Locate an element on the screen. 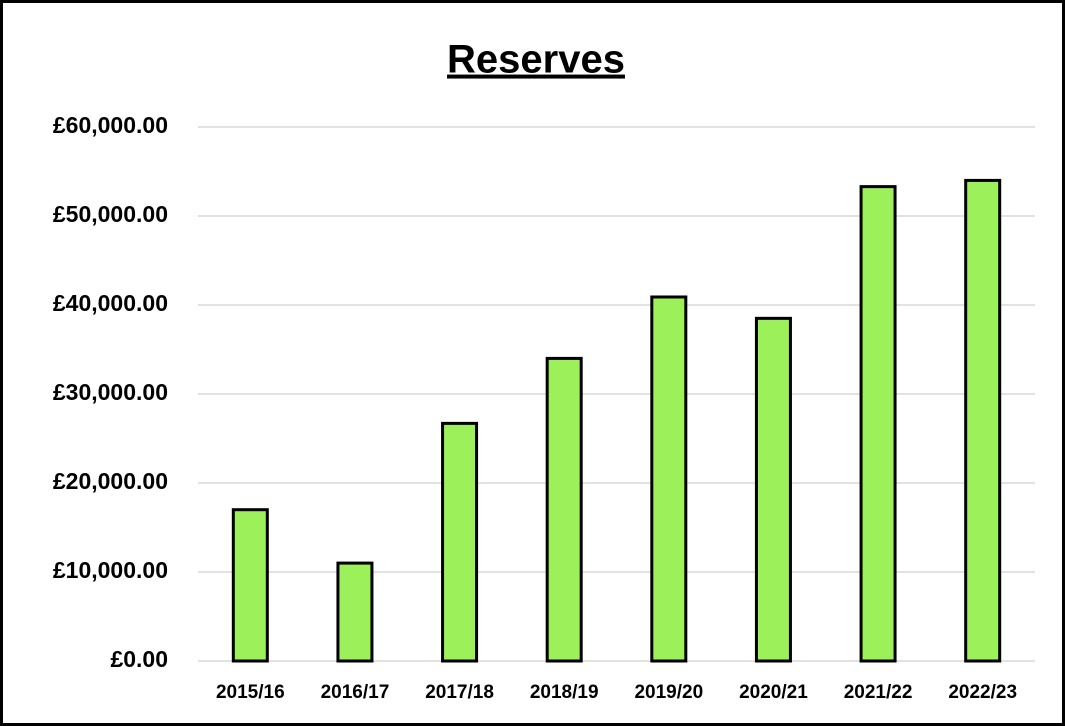 This screenshot has height=726, width=1065. x-tick-label: 2016/17 is located at coordinates (355, 692).